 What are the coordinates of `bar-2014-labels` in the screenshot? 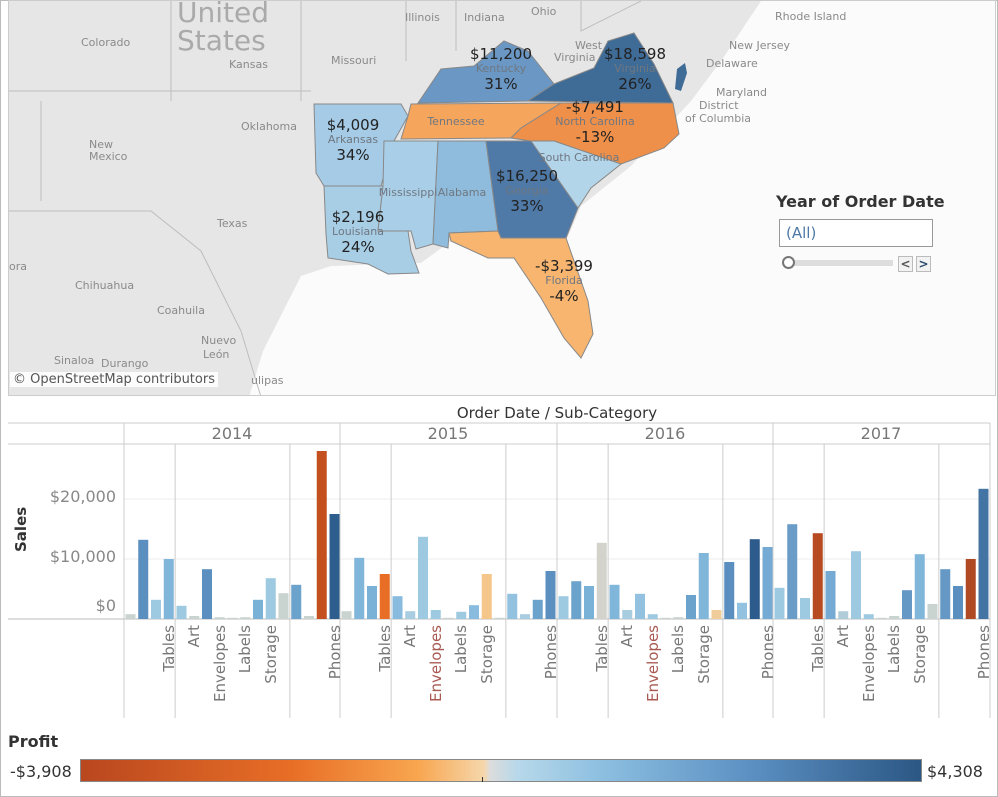 It's located at (245, 618).